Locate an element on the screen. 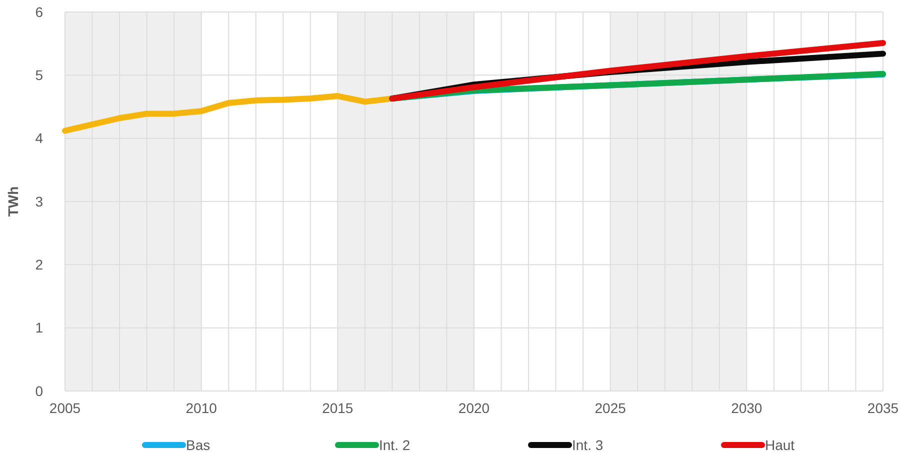 The image size is (904, 457). x-tick-label: 2025 is located at coordinates (610, 408).